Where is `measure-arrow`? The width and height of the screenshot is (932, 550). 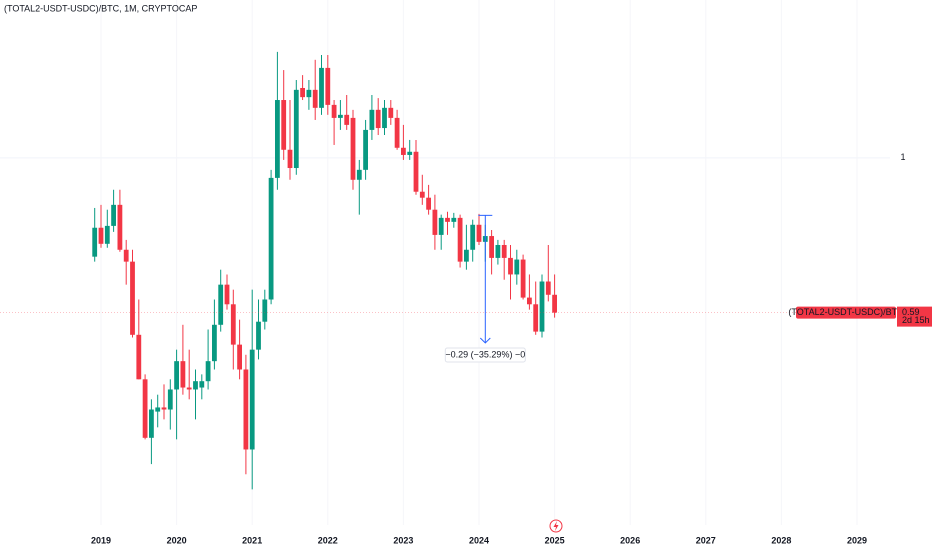 measure-arrow is located at coordinates (485, 340).